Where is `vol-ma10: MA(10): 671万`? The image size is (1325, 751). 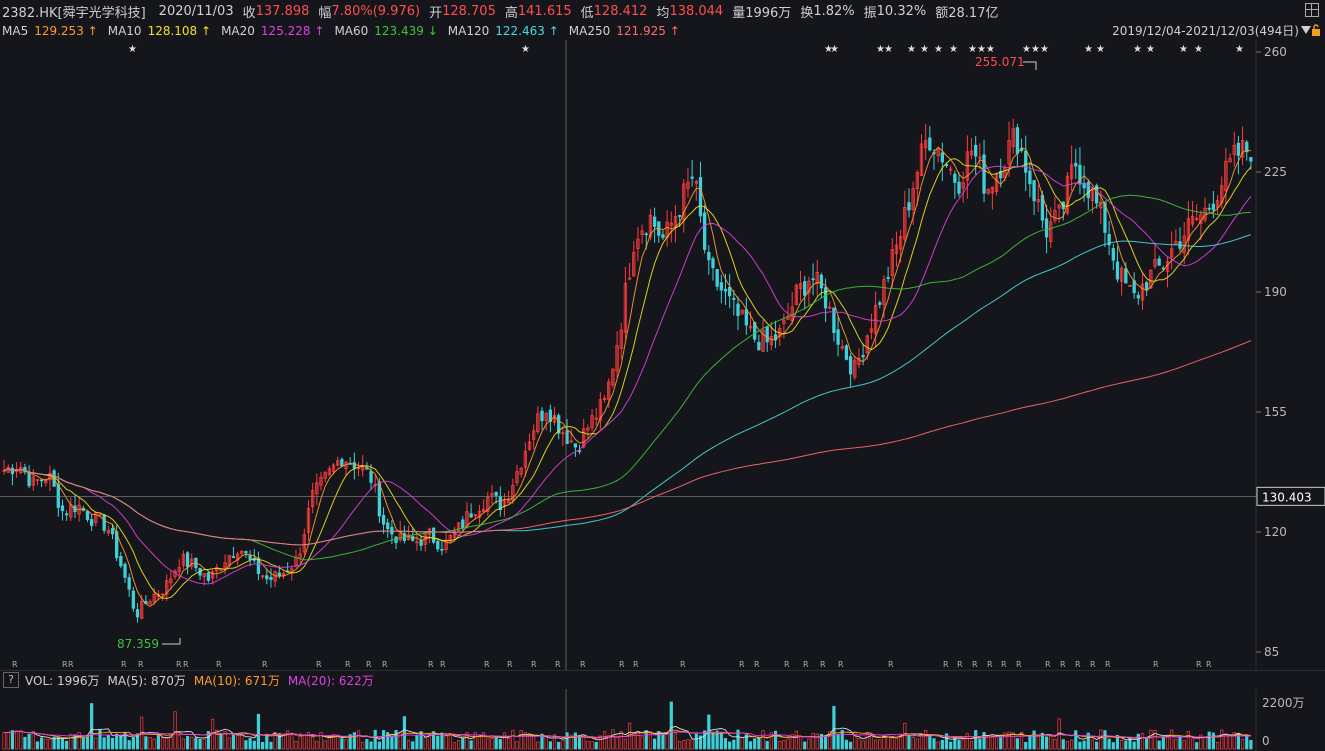
vol-ma10: MA(10): 671万 is located at coordinates (236, 680).